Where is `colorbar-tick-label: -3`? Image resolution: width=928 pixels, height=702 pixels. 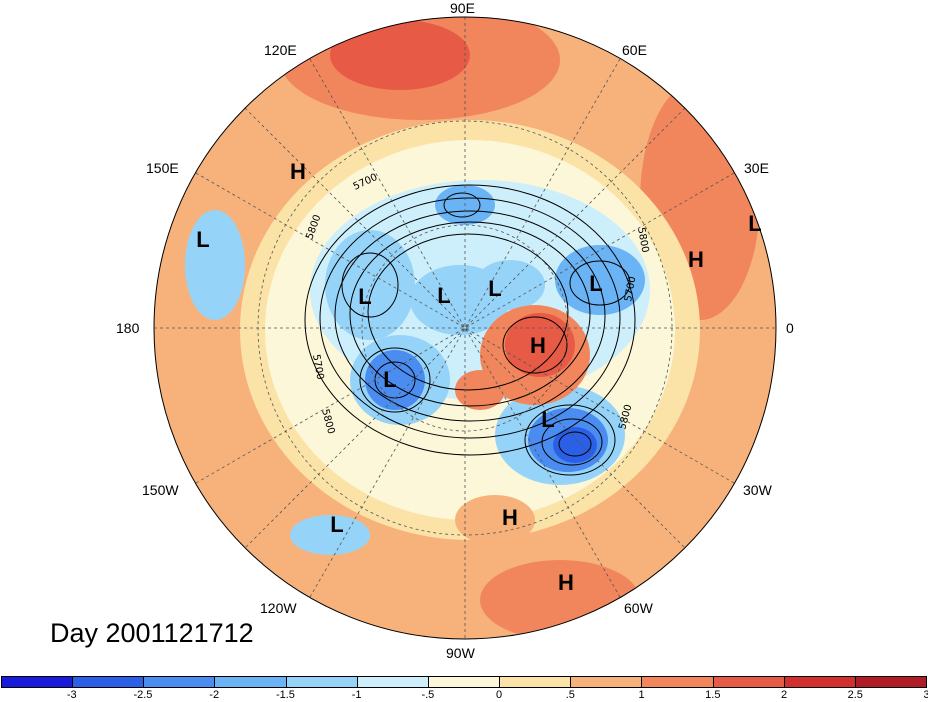
colorbar-tick-label: -3 is located at coordinates (71, 695).